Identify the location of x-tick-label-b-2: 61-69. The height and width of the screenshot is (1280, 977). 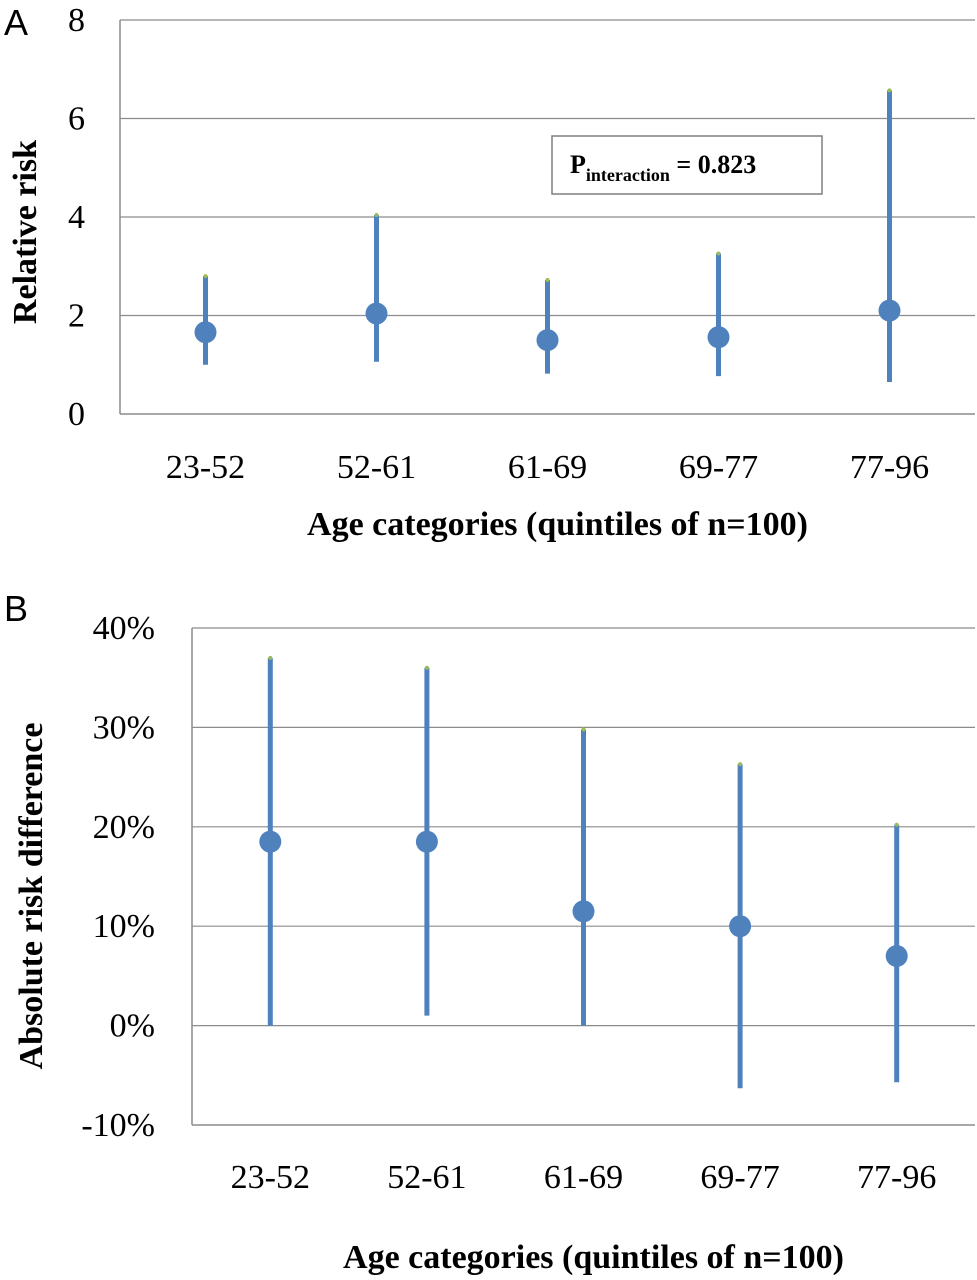
(583, 1177).